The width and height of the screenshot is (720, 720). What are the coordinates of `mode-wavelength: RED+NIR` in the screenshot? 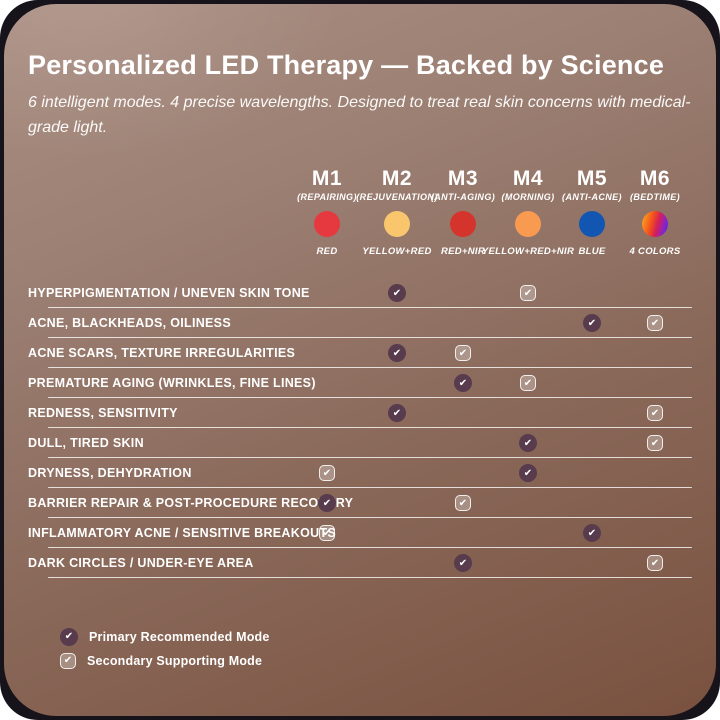 It's located at (463, 251).